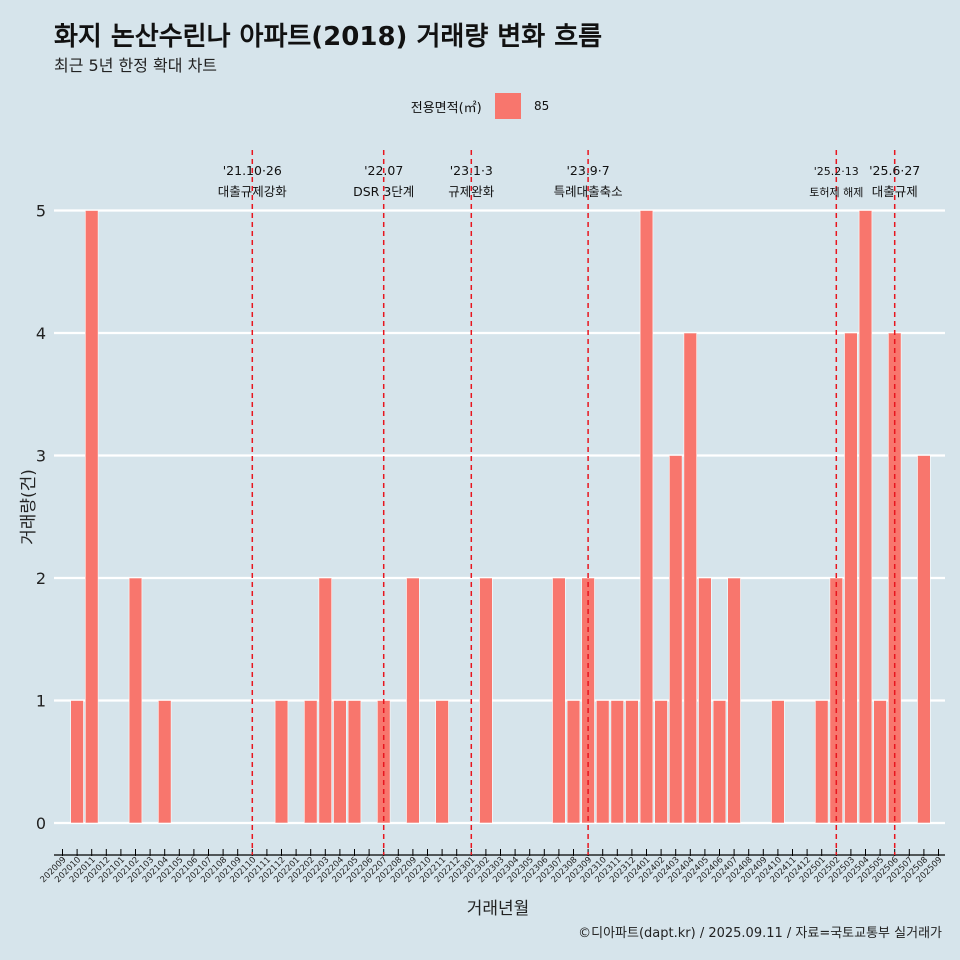 The height and width of the screenshot is (960, 960). I want to click on event-date-label: '23.1·3, so click(471, 170).